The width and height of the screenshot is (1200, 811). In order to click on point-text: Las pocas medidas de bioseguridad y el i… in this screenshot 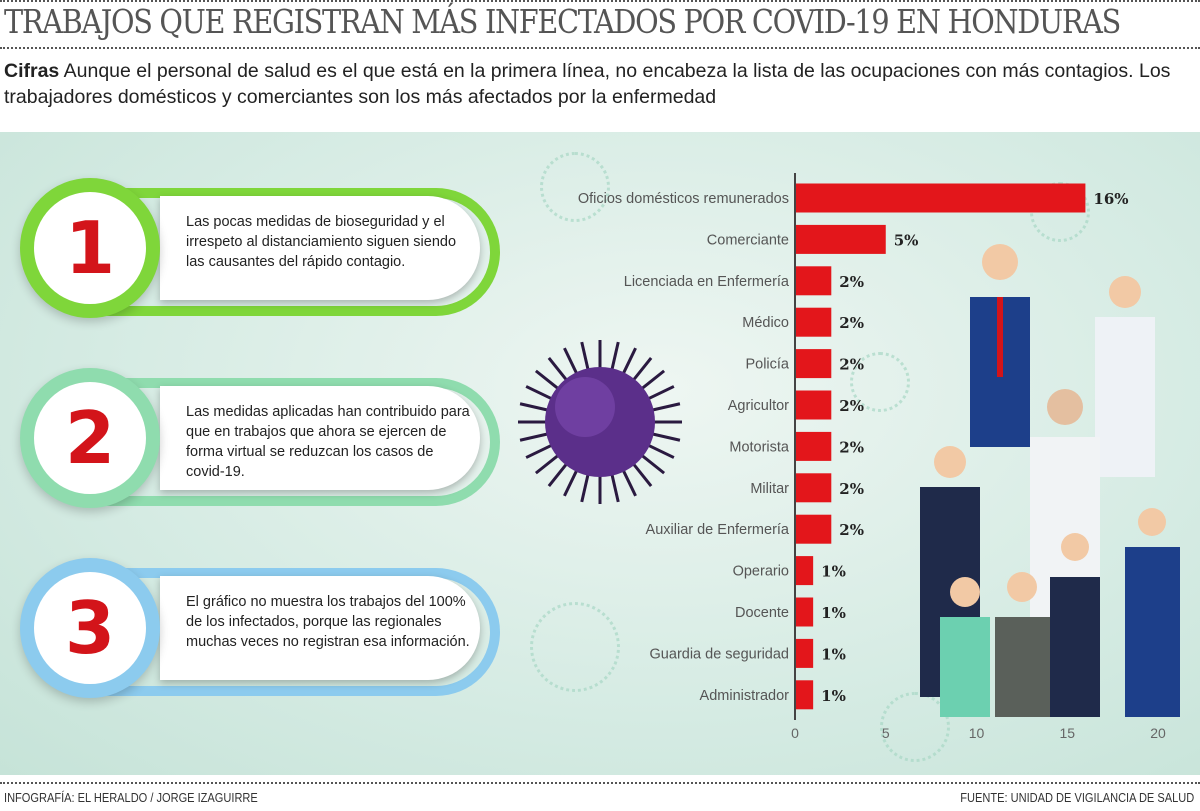, I will do `click(320, 248)`.